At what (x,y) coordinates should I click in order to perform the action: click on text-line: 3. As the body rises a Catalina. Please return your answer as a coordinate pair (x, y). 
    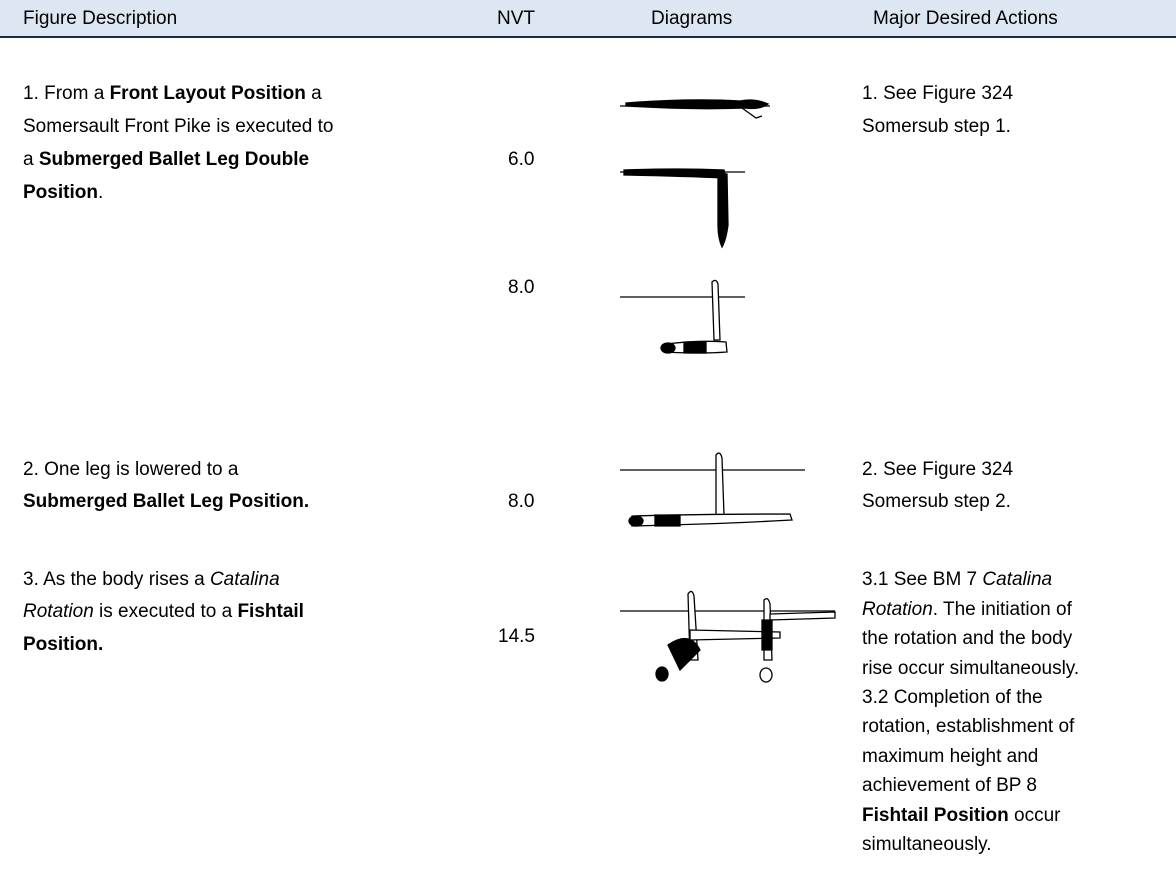
    Looking at the image, I should click on (163, 580).